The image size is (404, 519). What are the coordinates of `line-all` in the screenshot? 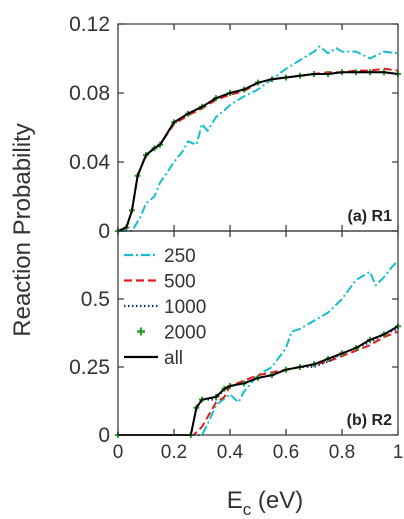 It's located at (258, 380).